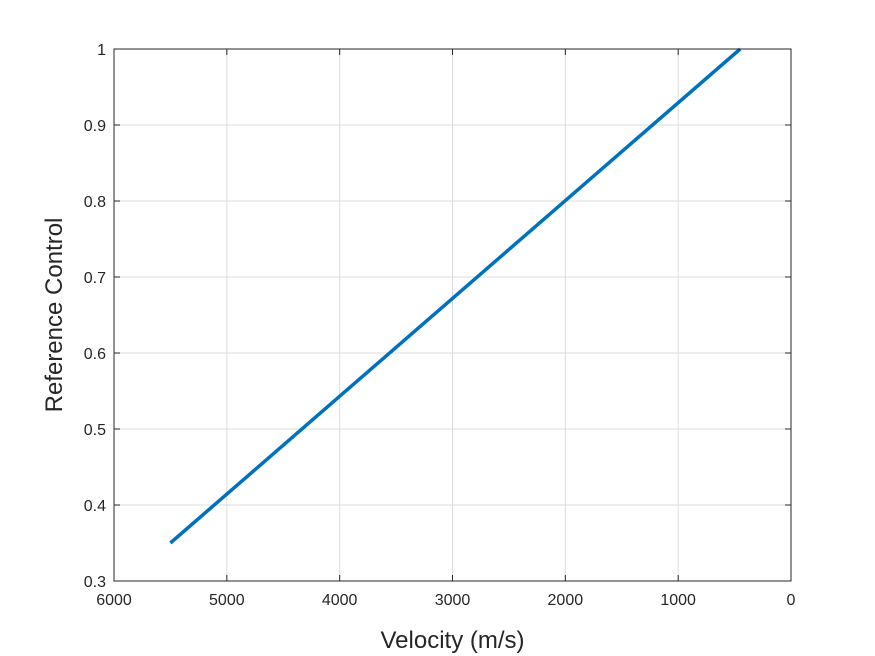 Image resolution: width=875 pixels, height=656 pixels. Describe the element at coordinates (101, 50) in the screenshot. I see `y-tick-label: 1` at that location.